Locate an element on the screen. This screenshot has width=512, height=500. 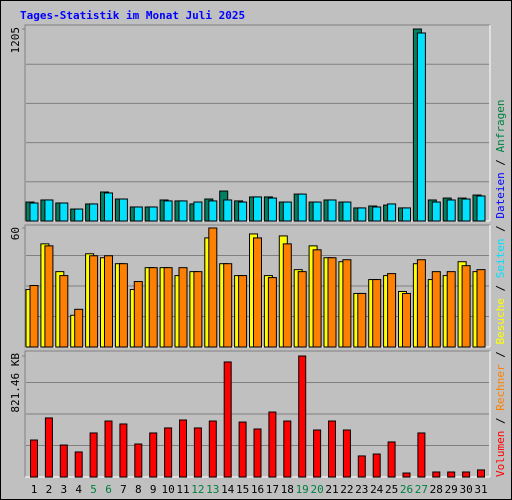
legend-entry: Volumen is located at coordinates (500, 454).